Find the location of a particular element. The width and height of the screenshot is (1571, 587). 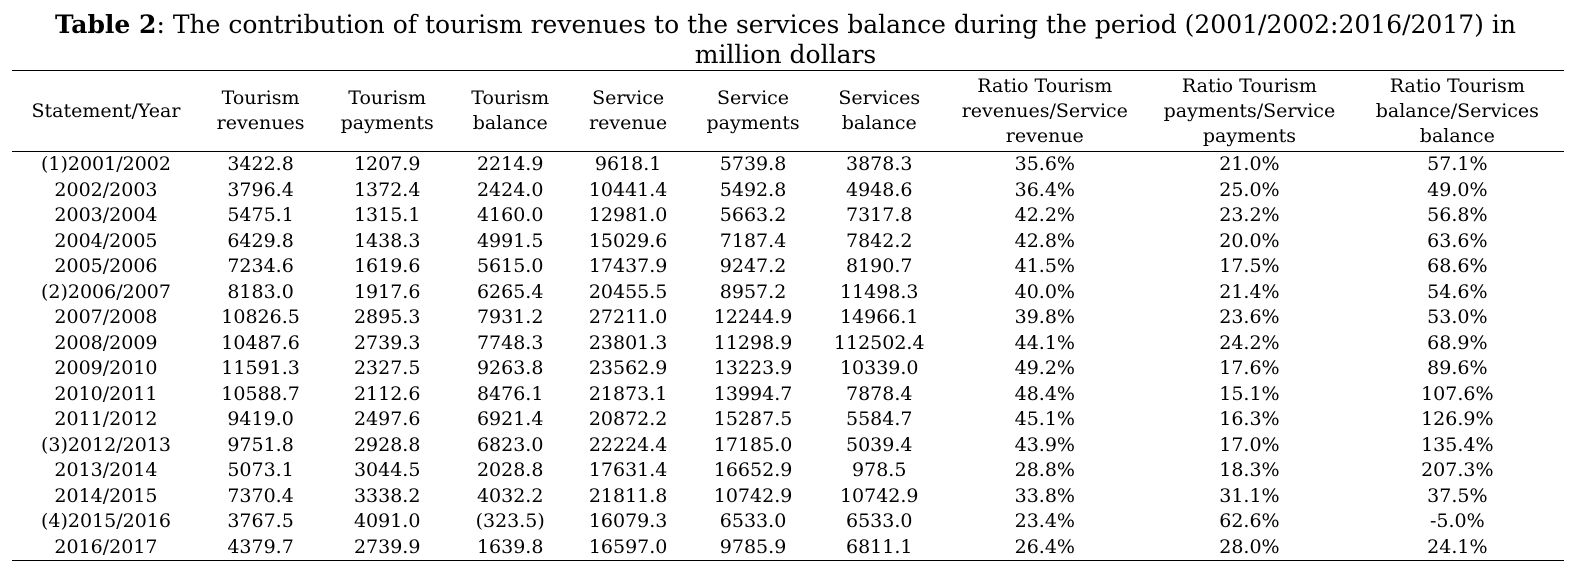

col-header-service-payments: Service payments is located at coordinates (753, 111).